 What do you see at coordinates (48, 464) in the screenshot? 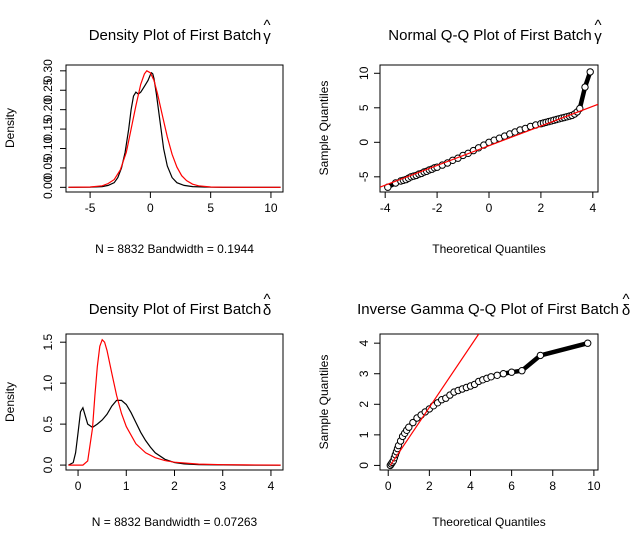
I see `y-tick-label: 0.0` at bounding box center [48, 464].